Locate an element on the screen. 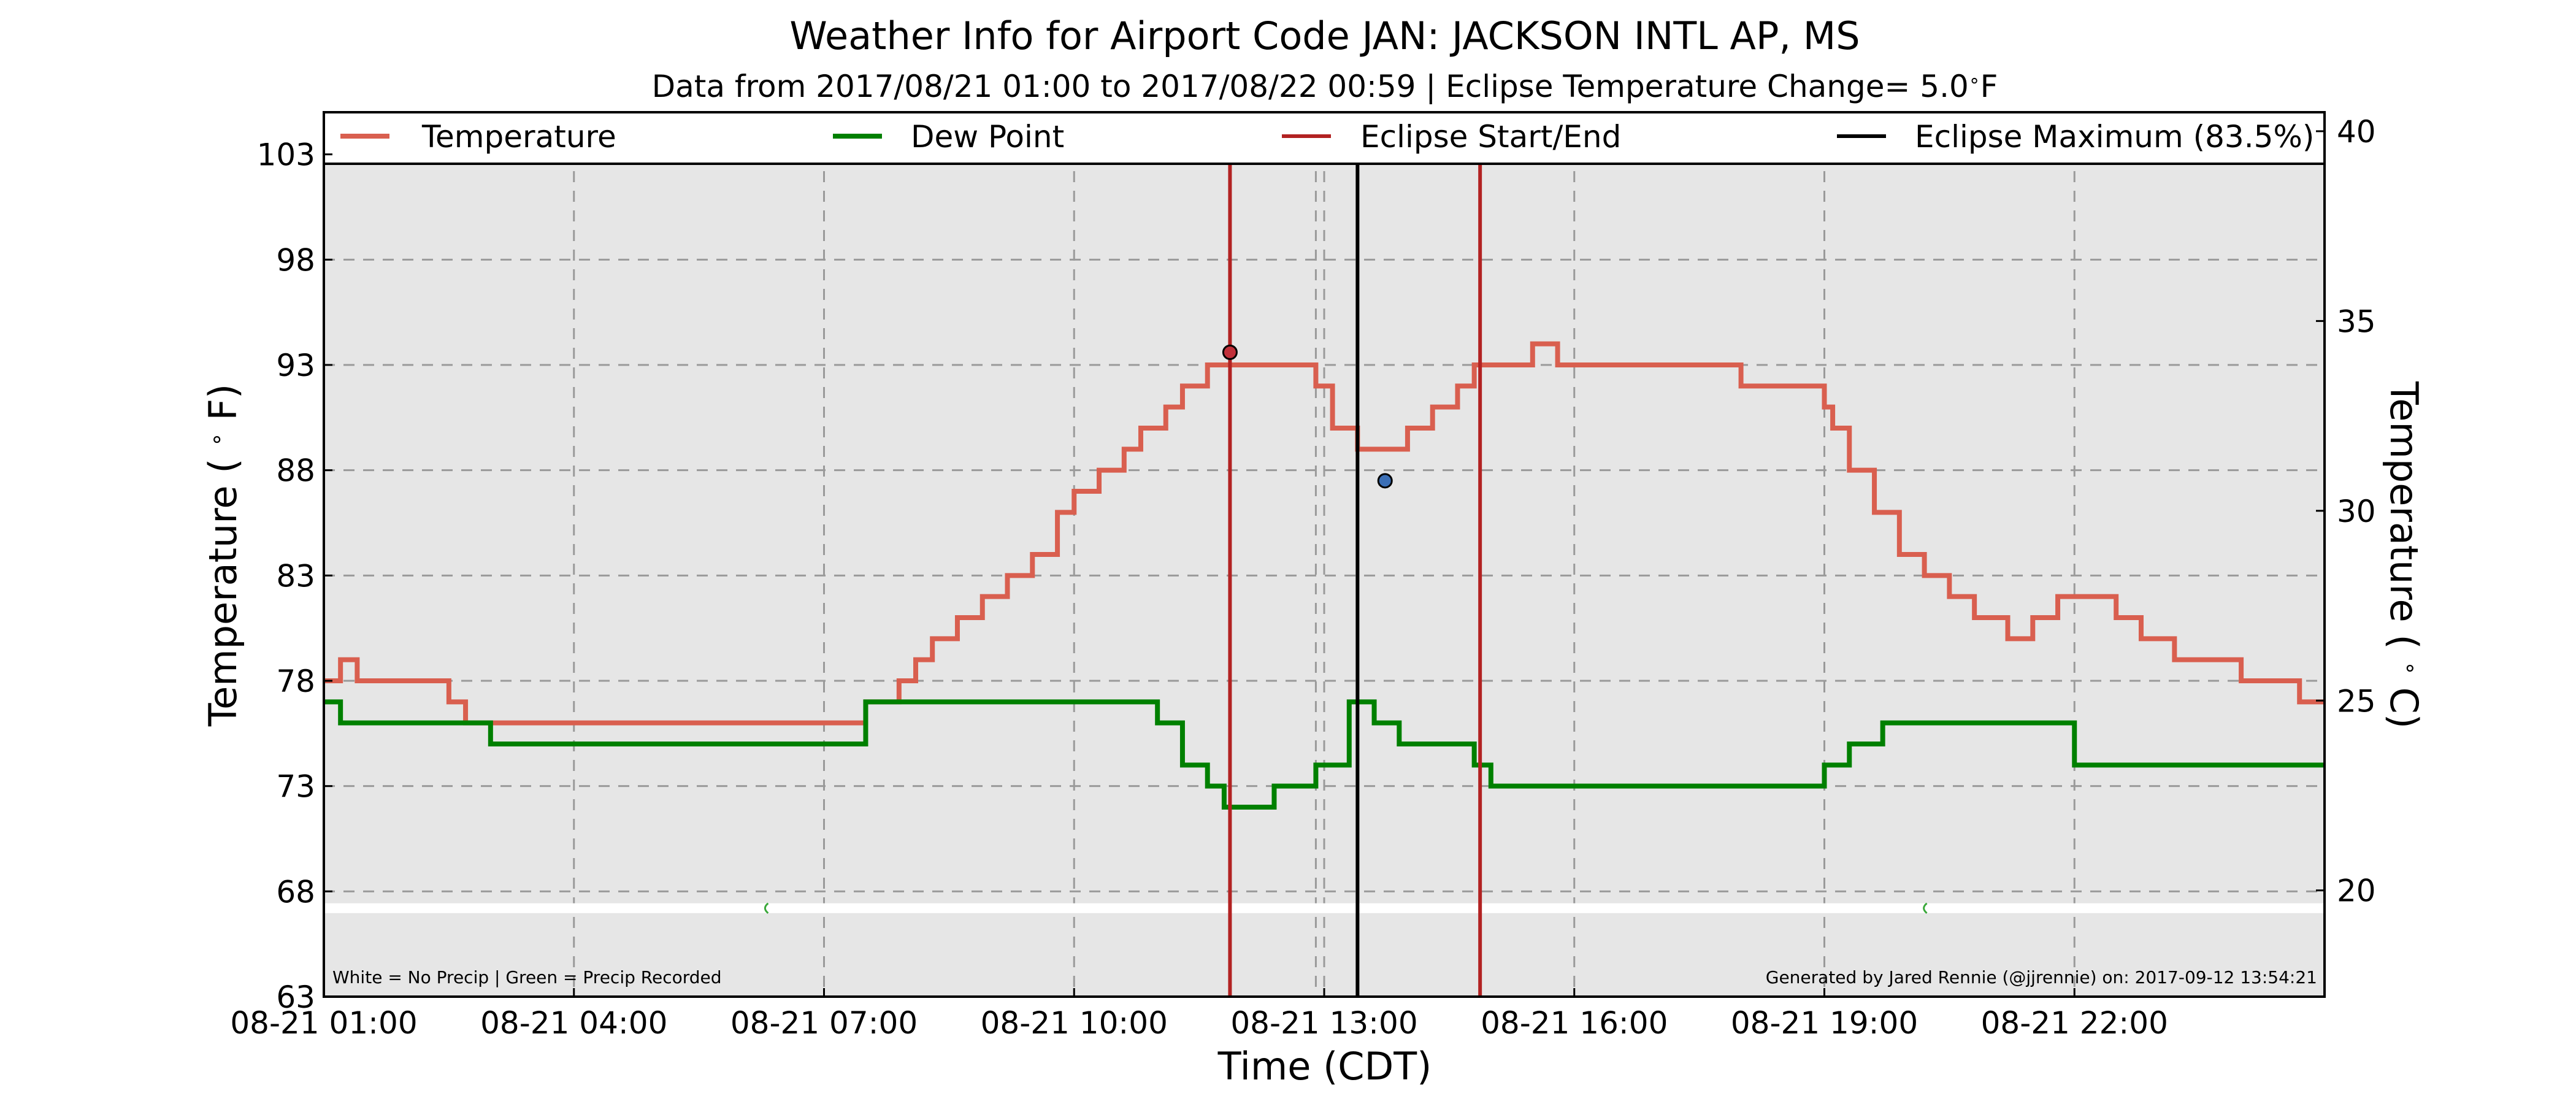  x-axis-label: Time (CDT) is located at coordinates (1324, 1066).